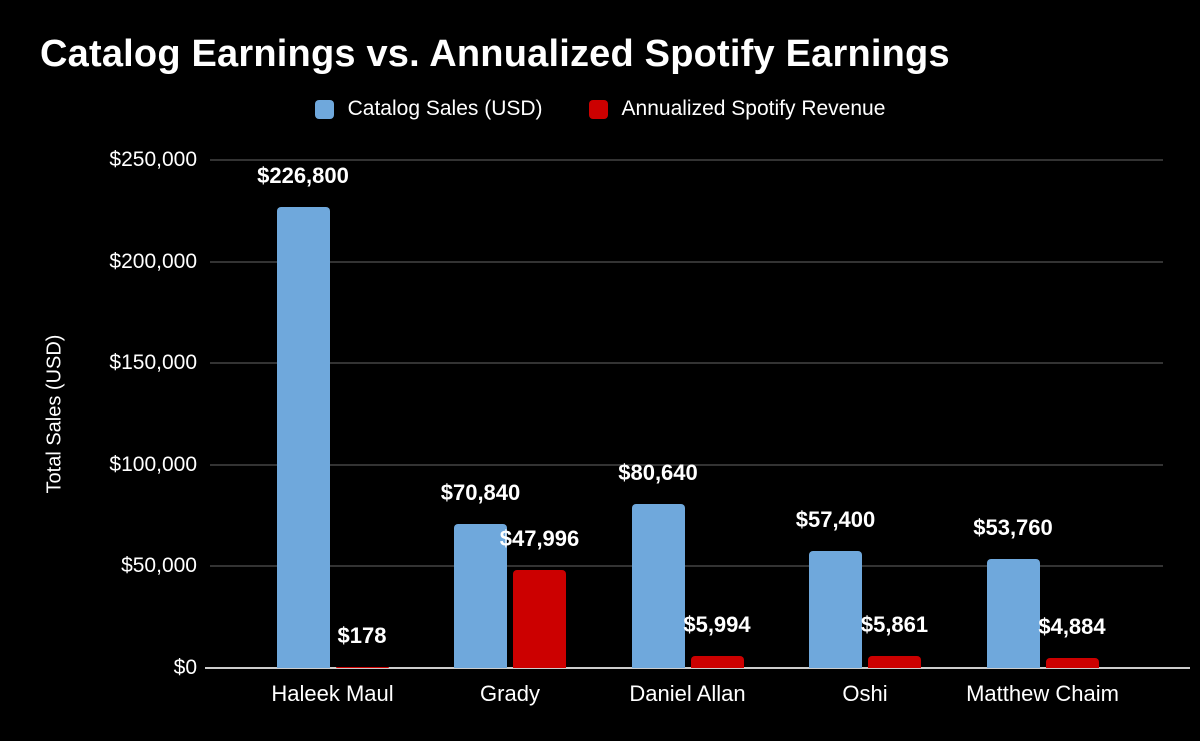 The height and width of the screenshot is (741, 1200). What do you see at coordinates (717, 624) in the screenshot?
I see `value-label-annualized-spotify-revenue-daniel-allan: $5,994` at bounding box center [717, 624].